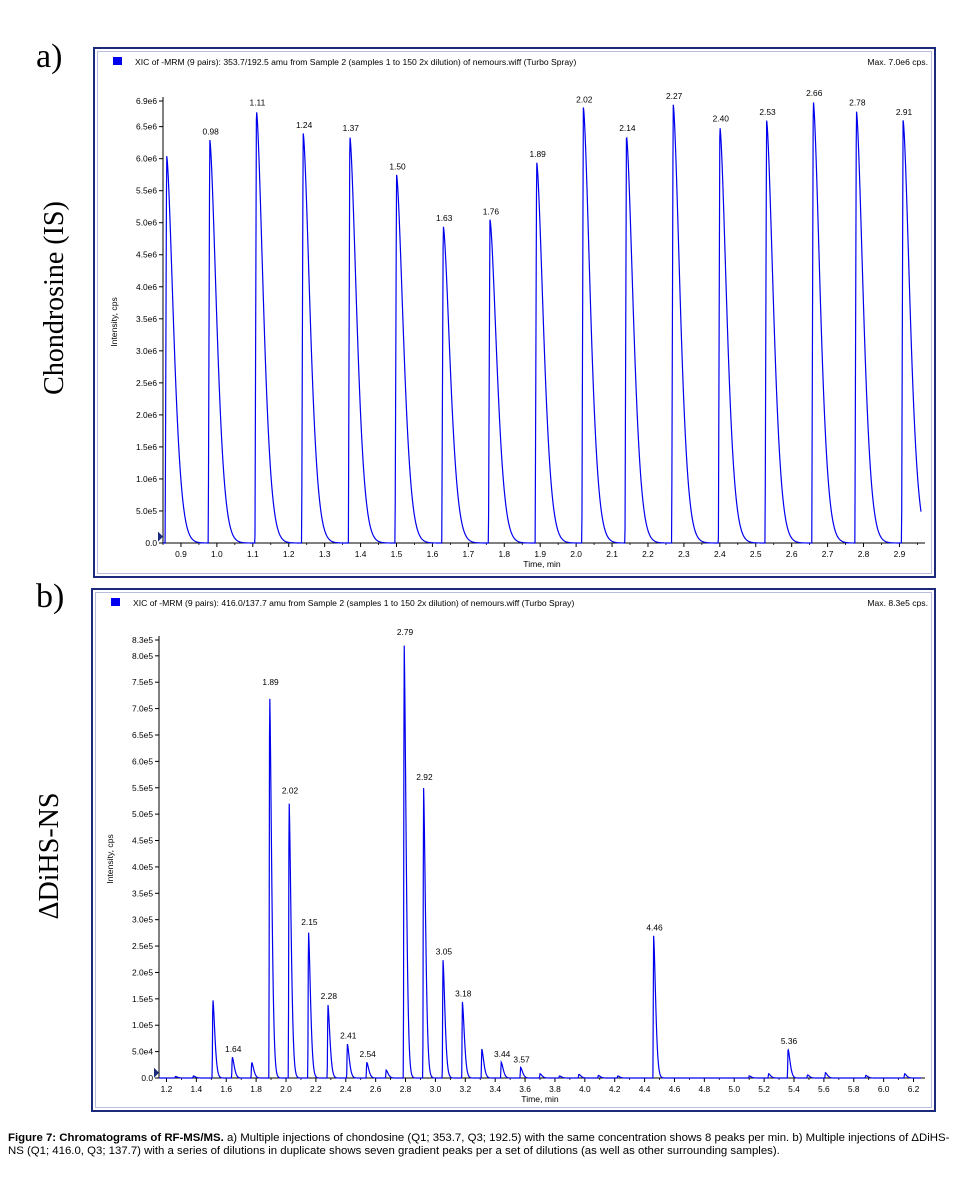  Describe the element at coordinates (142, 1025) in the screenshot. I see `y-tick-label: 1.0e5` at that location.